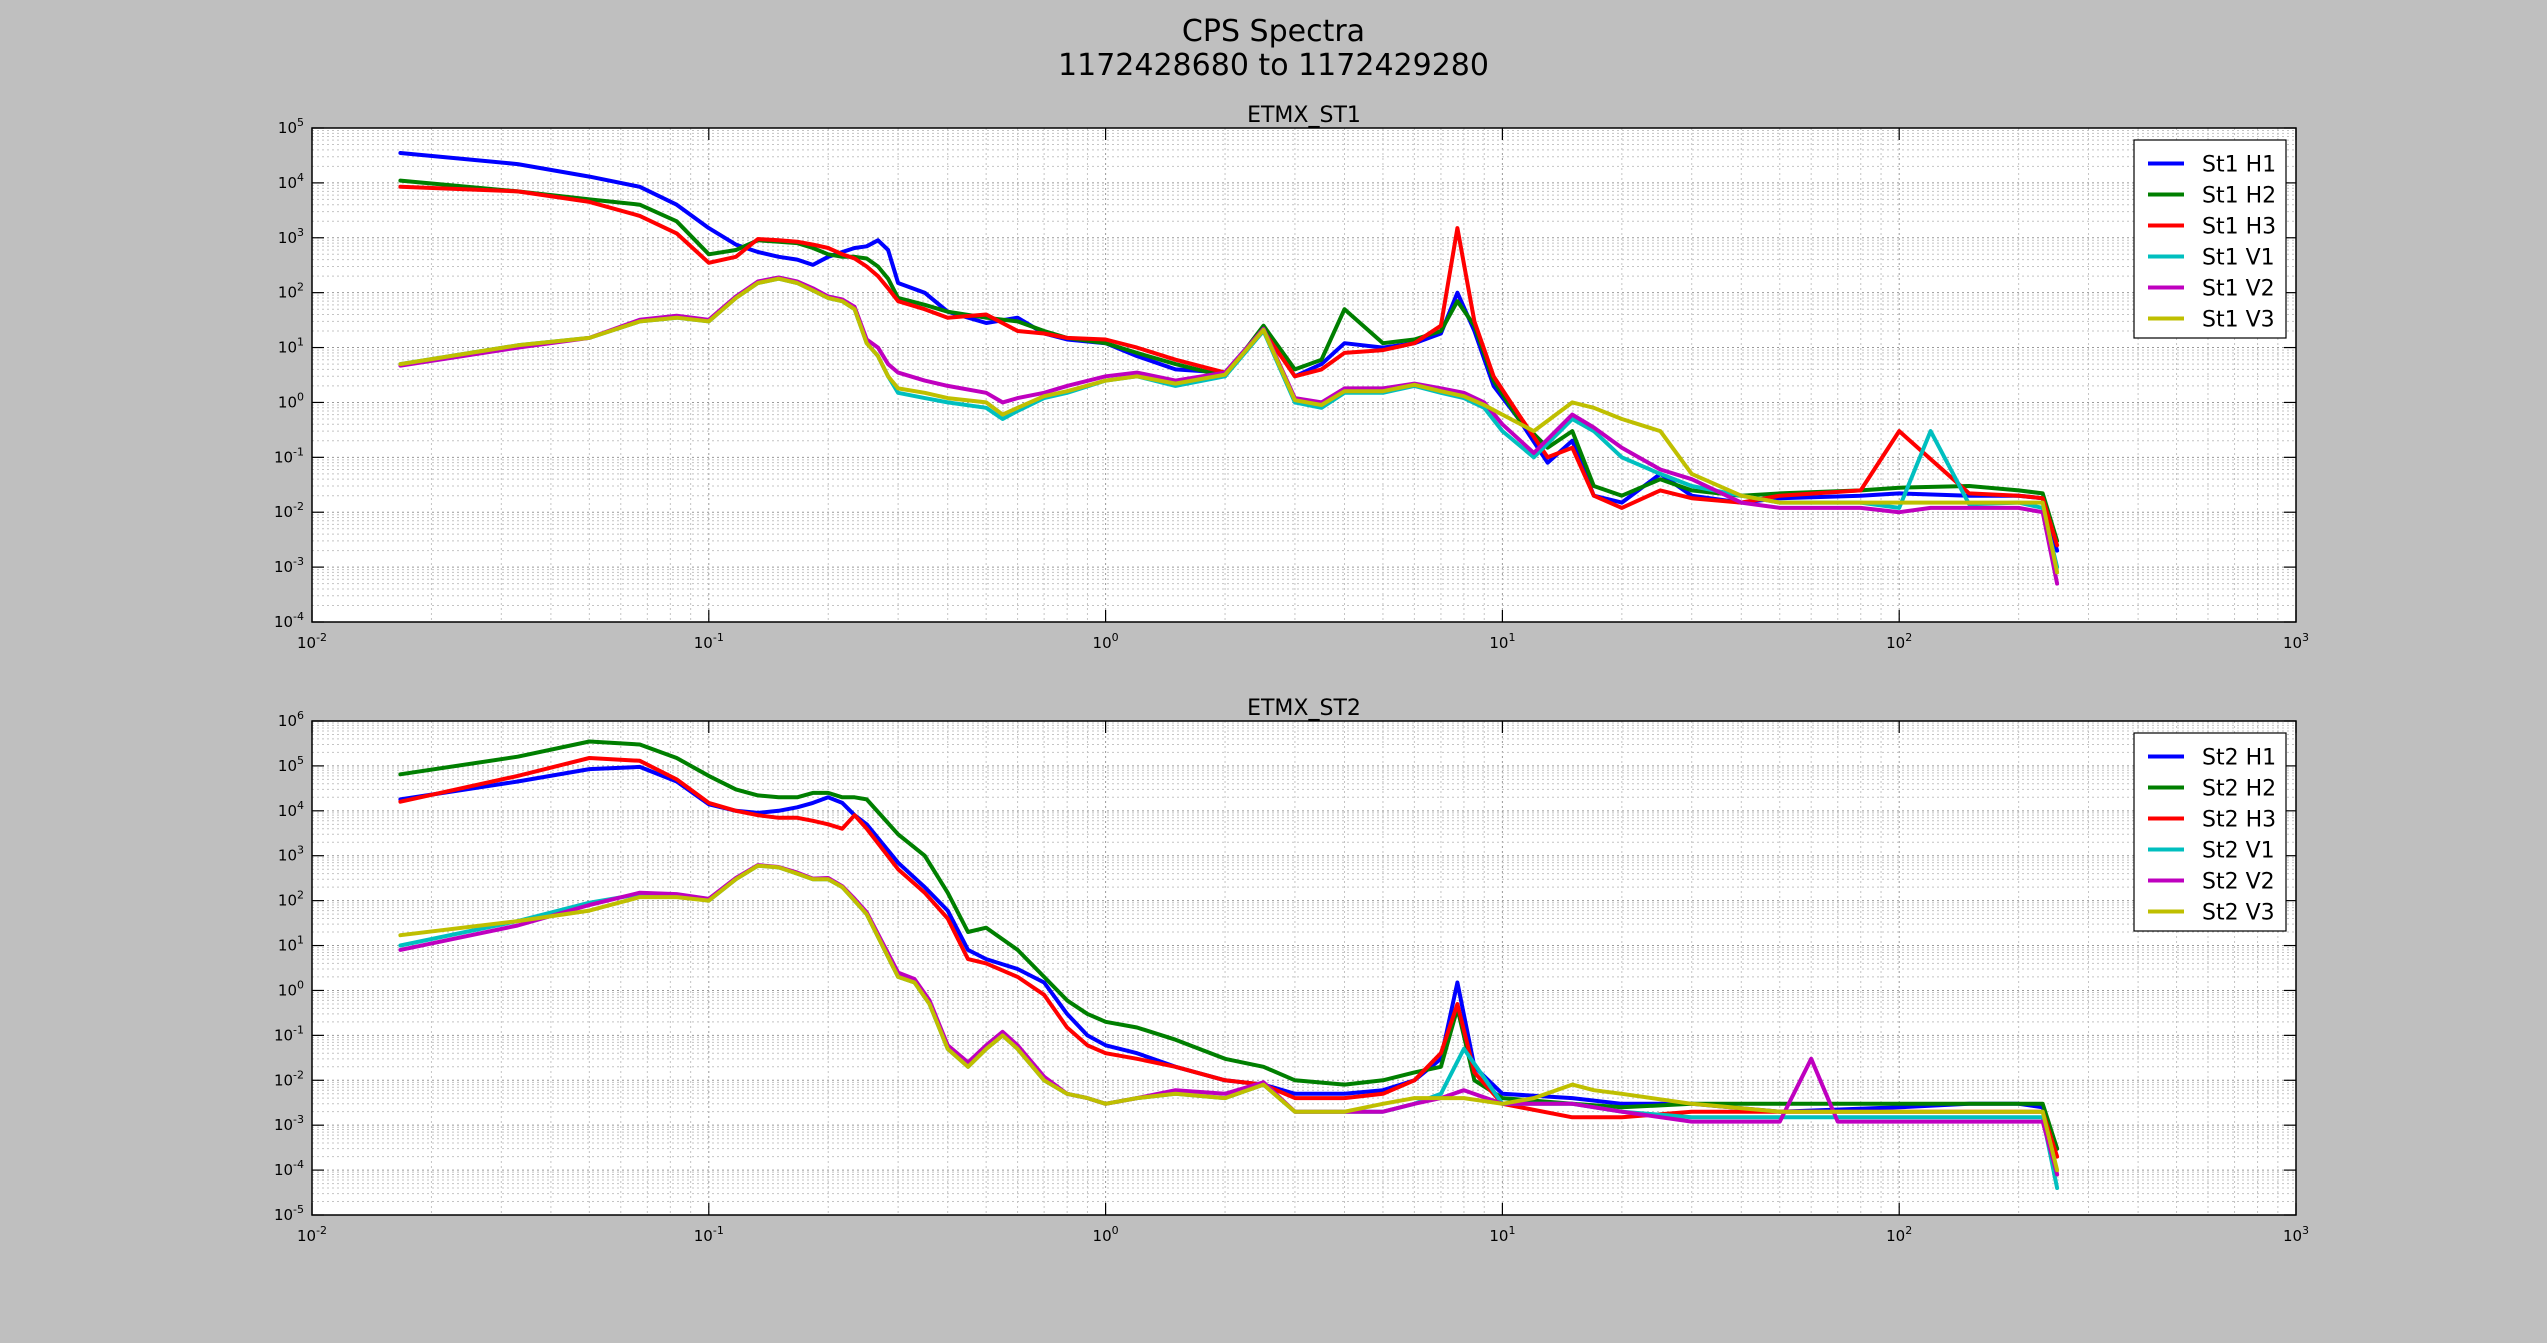 This screenshot has height=1343, width=2547. I want to click on legend-entry: St1 H2, so click(2239, 196).